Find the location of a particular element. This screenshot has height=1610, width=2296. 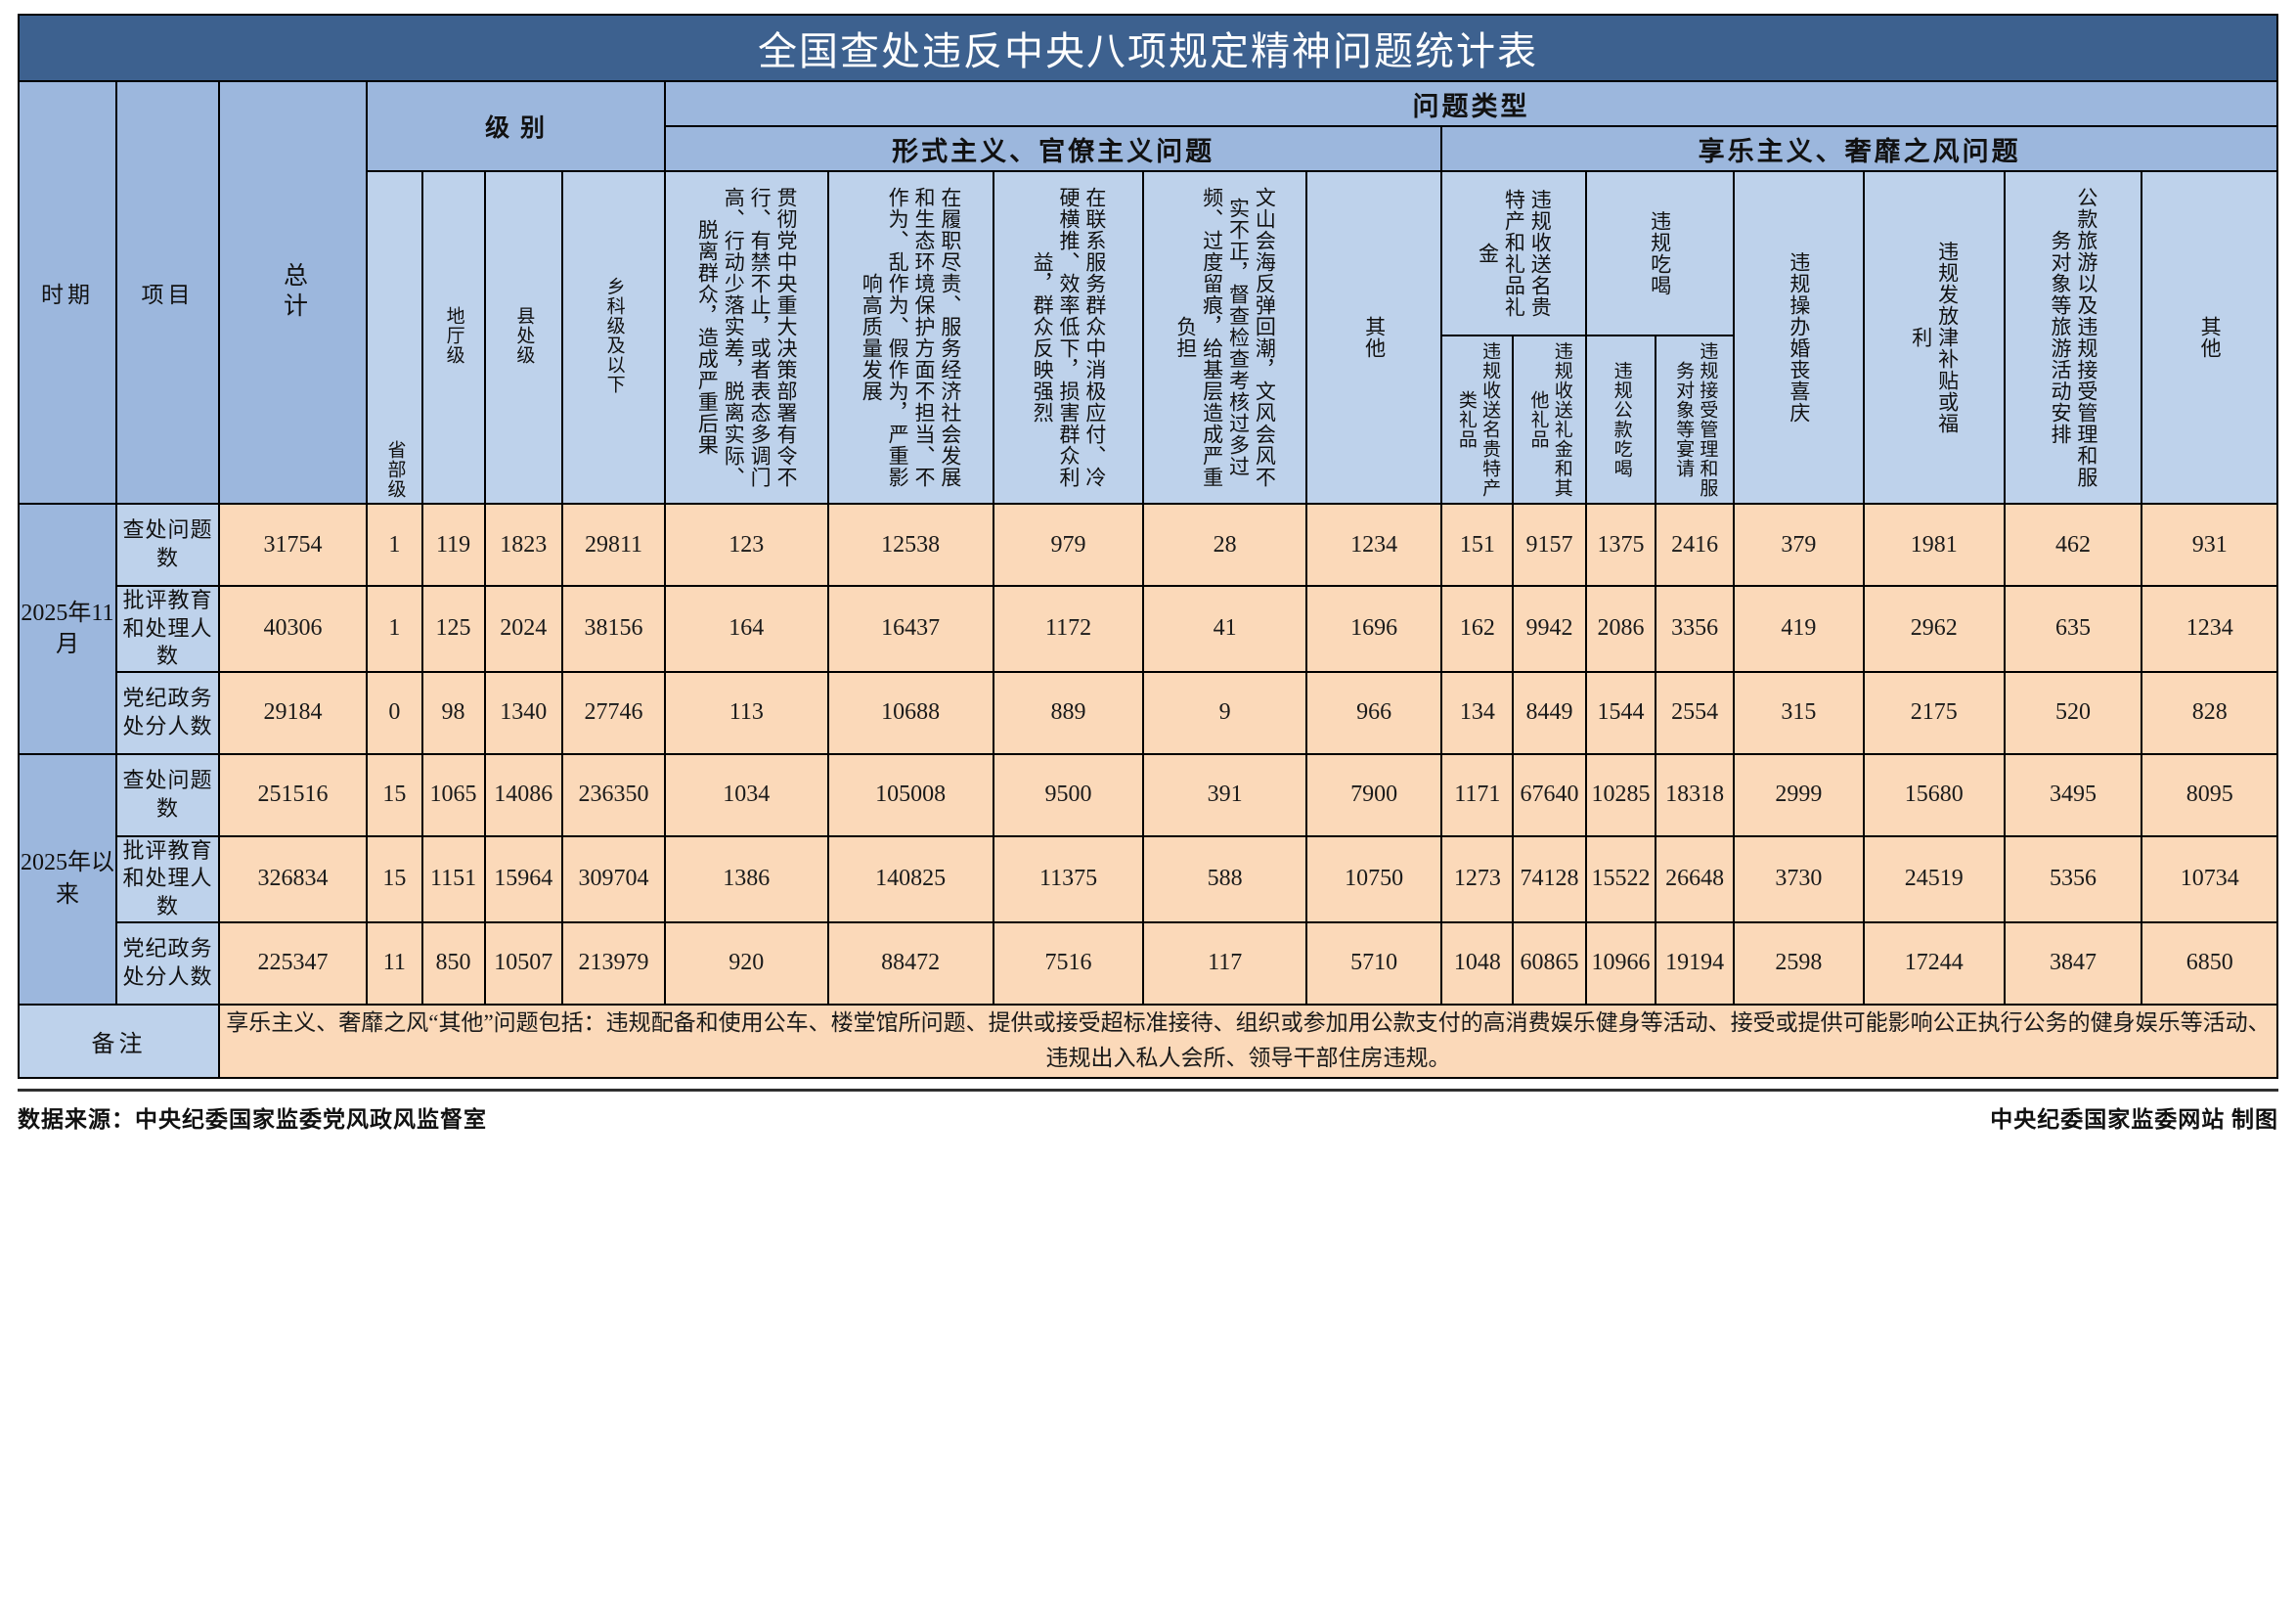

cell-formalism-4: 10750 is located at coordinates (1373, 878).